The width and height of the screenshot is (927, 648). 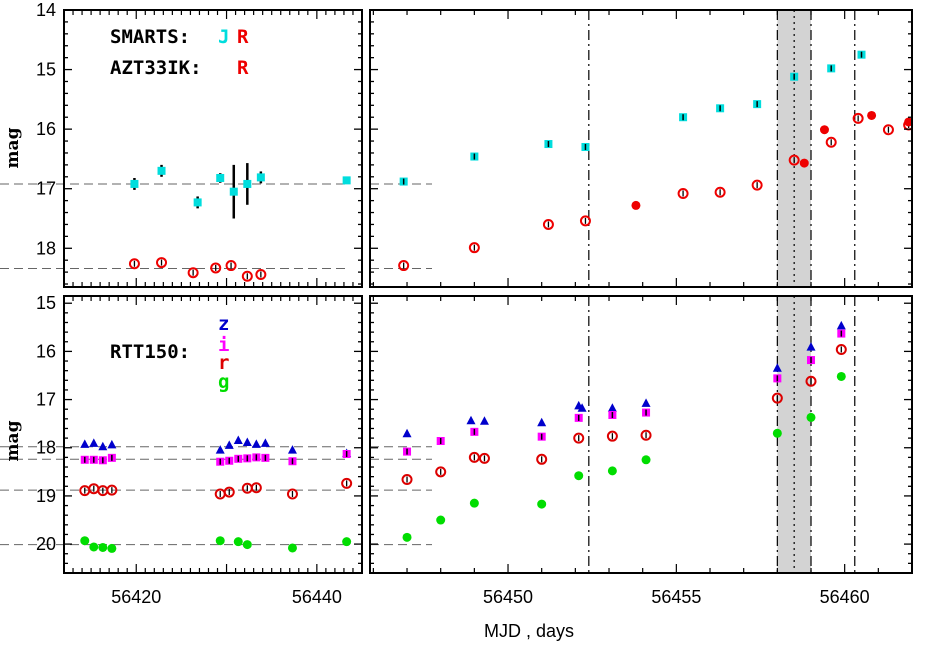 What do you see at coordinates (46, 544) in the screenshot?
I see `y-tick-label: 20` at bounding box center [46, 544].